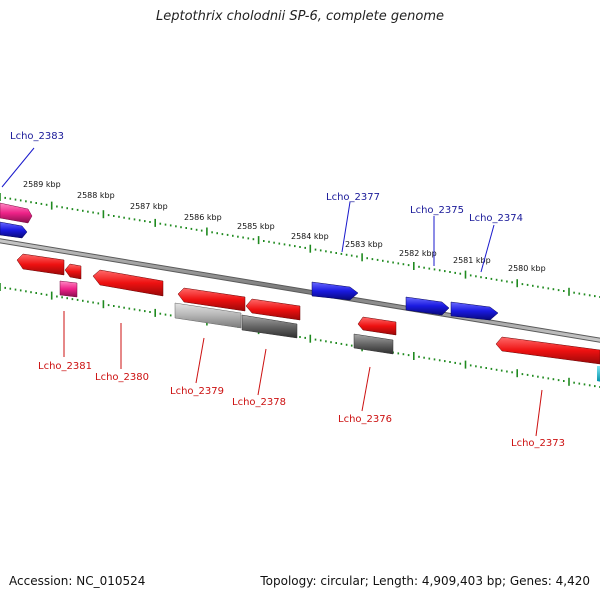 The height and width of the screenshot is (600, 600). Describe the element at coordinates (203, 217) in the screenshot. I see `kbp-label: 2586 kbp` at that location.